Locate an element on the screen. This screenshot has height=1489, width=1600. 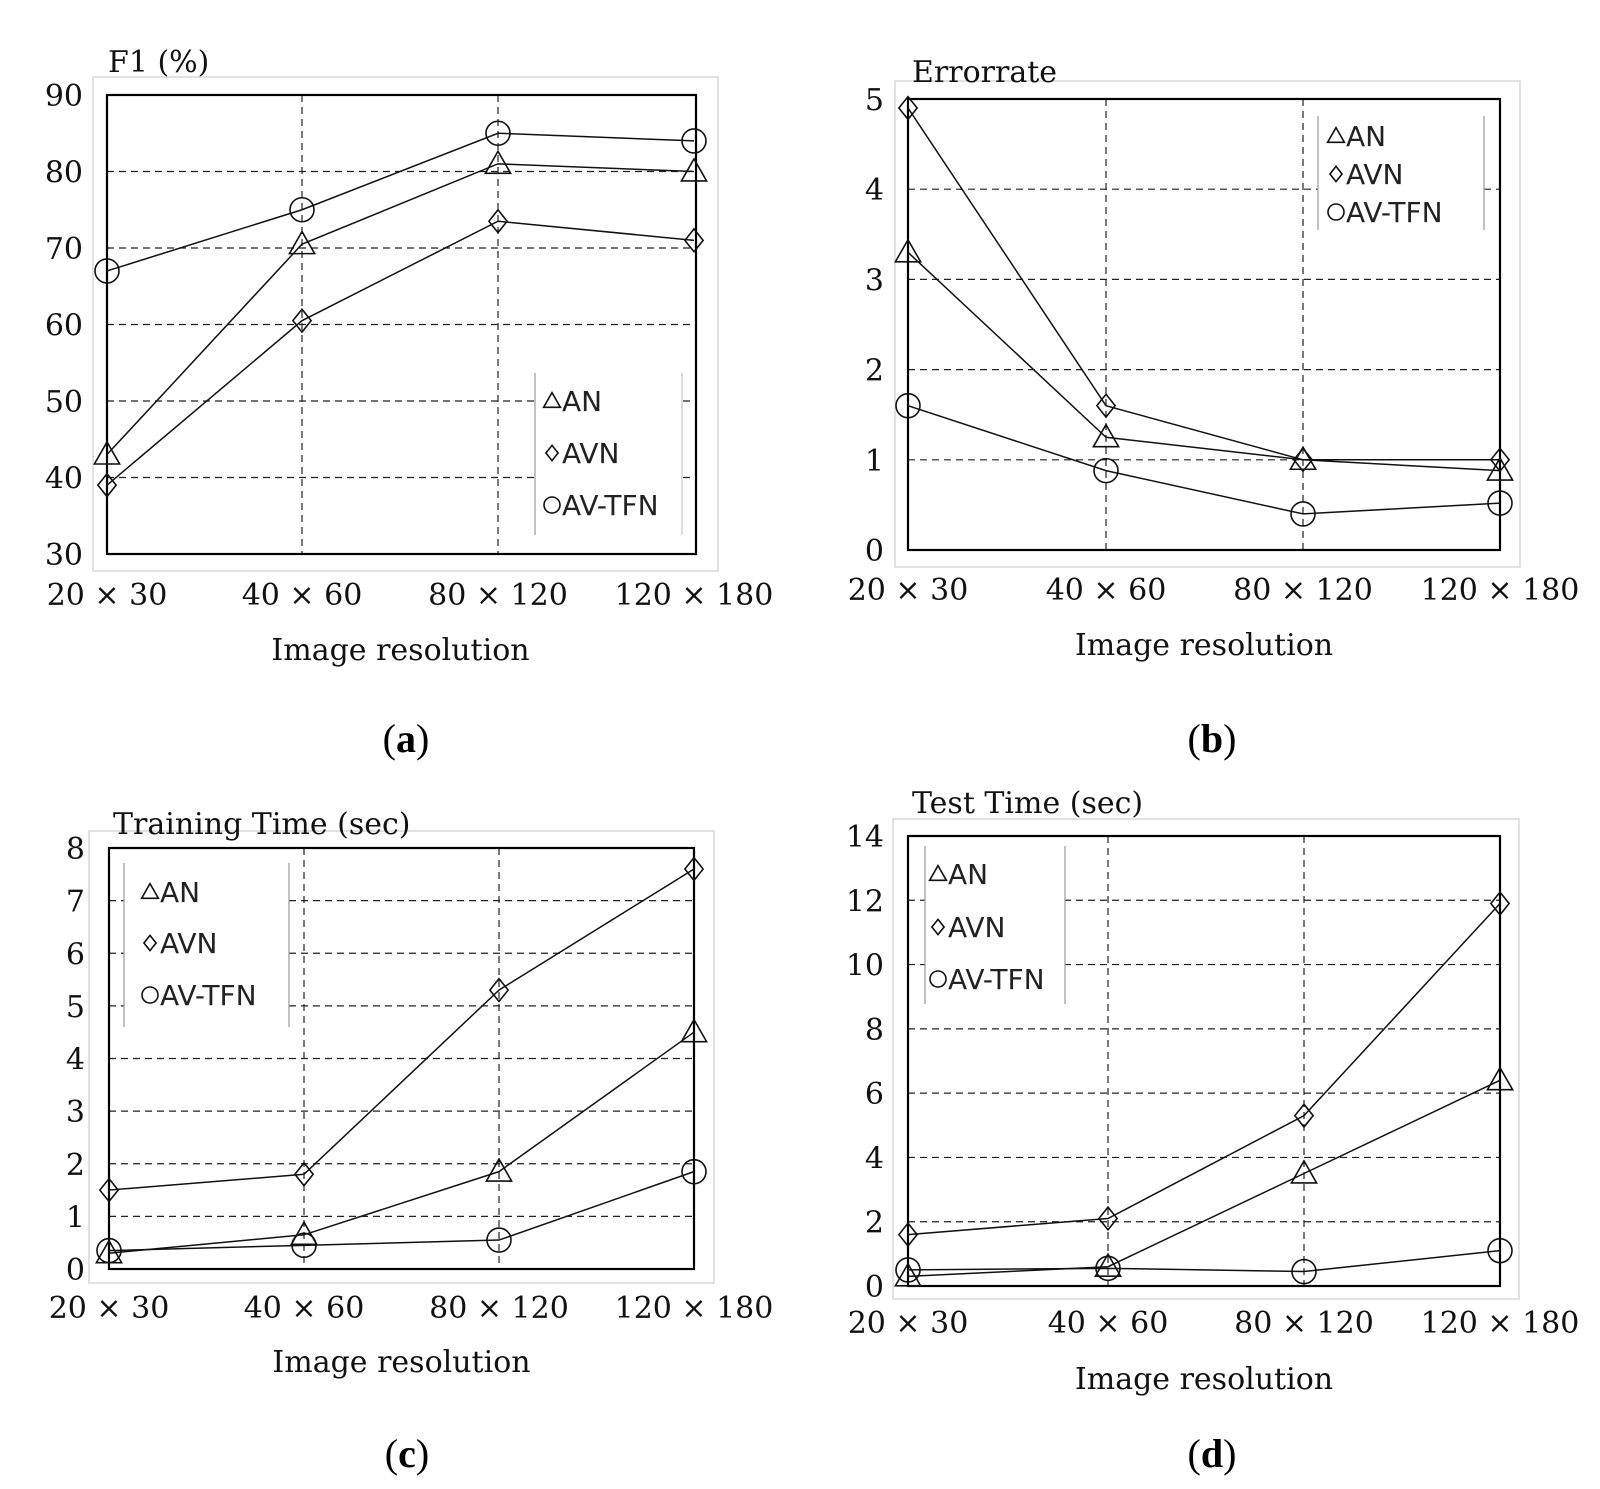
panel-caption: (b) is located at coordinates (1212, 738).